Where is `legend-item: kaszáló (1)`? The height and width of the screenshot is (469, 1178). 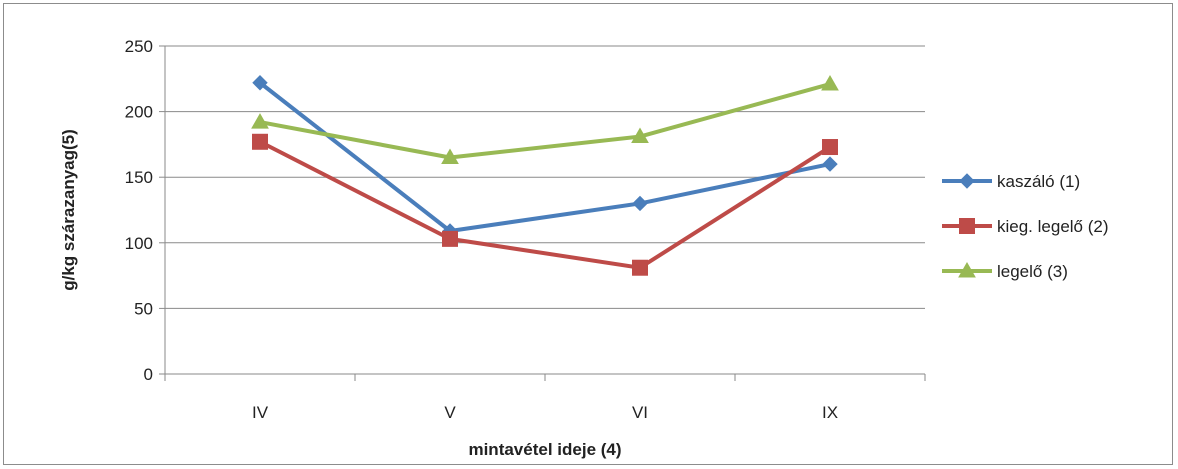
legend-item: kaszáló (1) is located at coordinates (1011, 181).